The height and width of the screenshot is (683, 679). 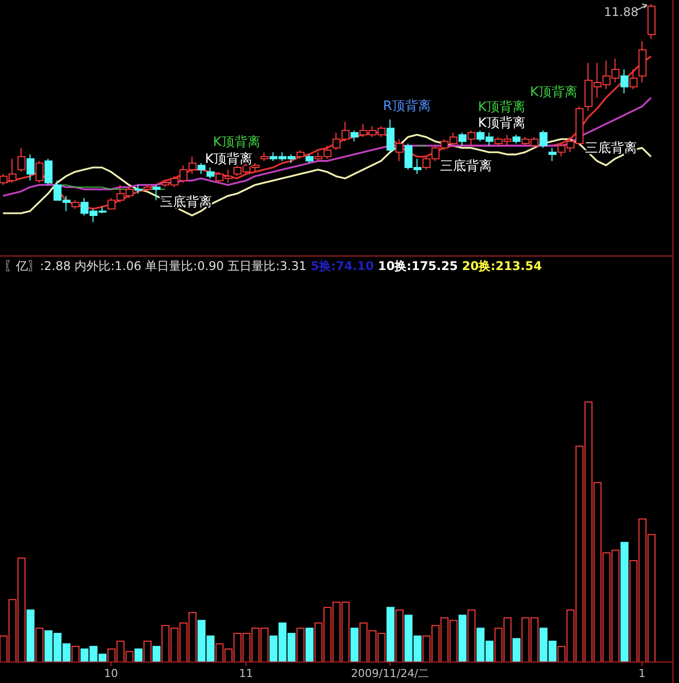 What do you see at coordinates (155, 266) in the screenshot?
I see `chart-title: 〖亿〗:2.88 内外比:1.06 单日量比:0.90 五日量比:3.31` at bounding box center [155, 266].